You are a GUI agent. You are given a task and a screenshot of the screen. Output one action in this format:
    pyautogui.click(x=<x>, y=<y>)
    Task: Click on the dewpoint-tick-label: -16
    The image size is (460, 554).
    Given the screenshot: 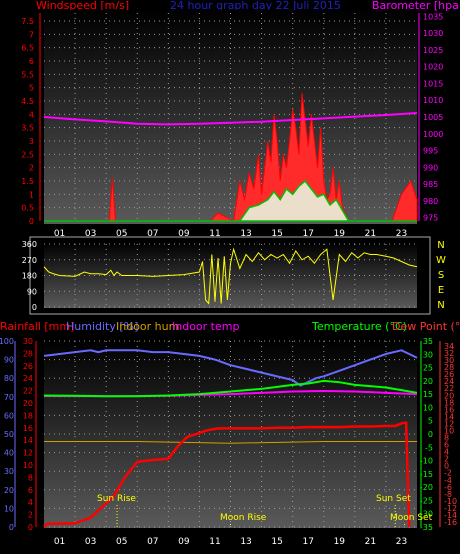 What is the action you would take?
    pyautogui.click(x=450, y=522)
    